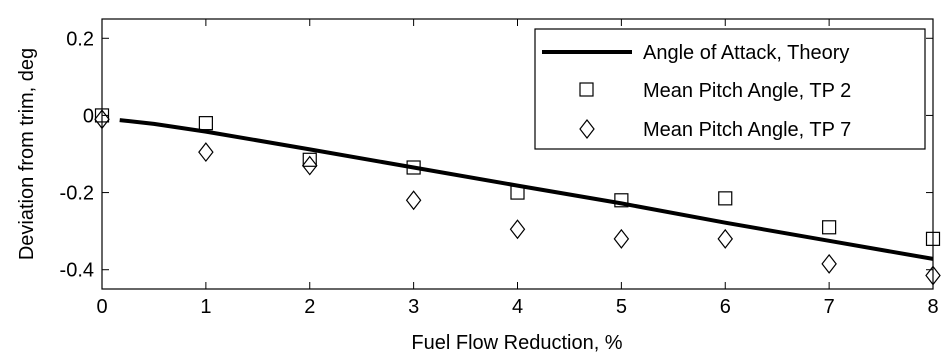 This screenshot has width=943, height=358. I want to click on x-tick-label: 8, so click(932, 307).